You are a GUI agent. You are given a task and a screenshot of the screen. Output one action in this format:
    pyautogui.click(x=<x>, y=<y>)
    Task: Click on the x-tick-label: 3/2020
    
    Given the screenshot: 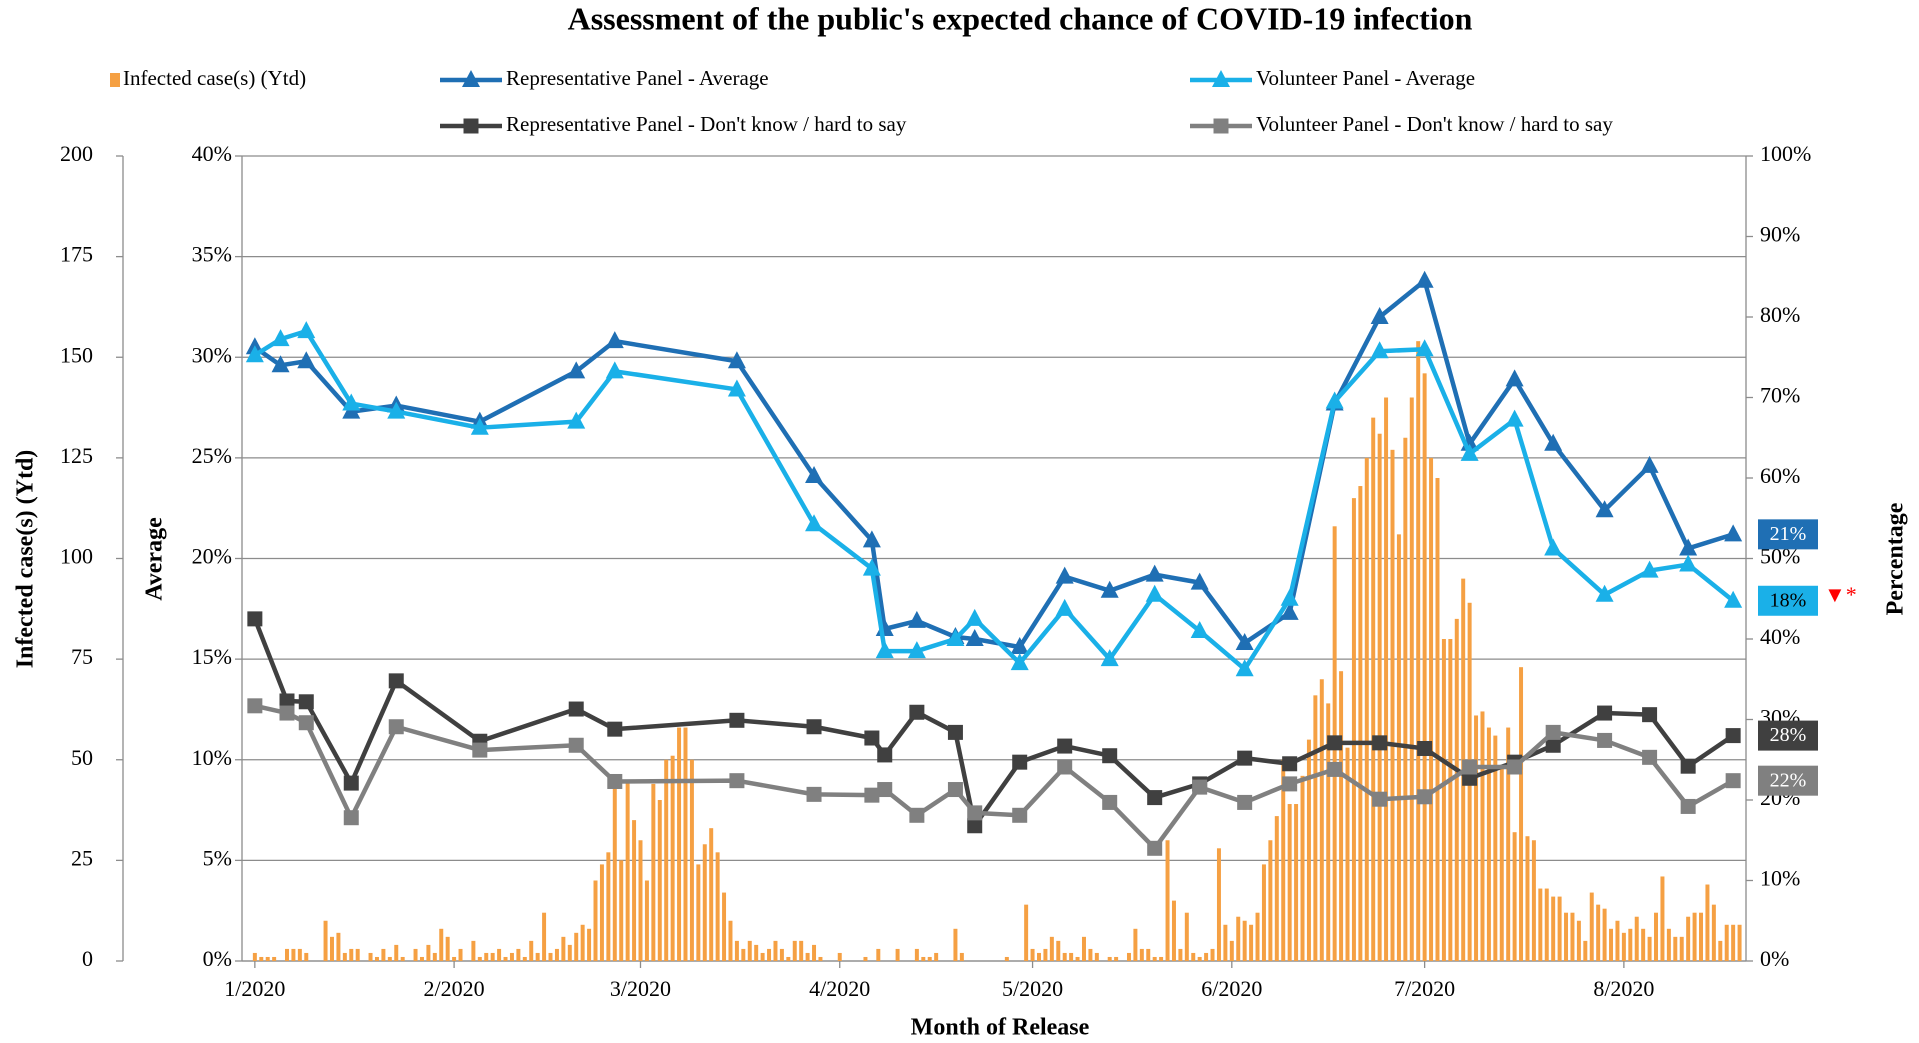 What is the action you would take?
    pyautogui.click(x=640, y=988)
    